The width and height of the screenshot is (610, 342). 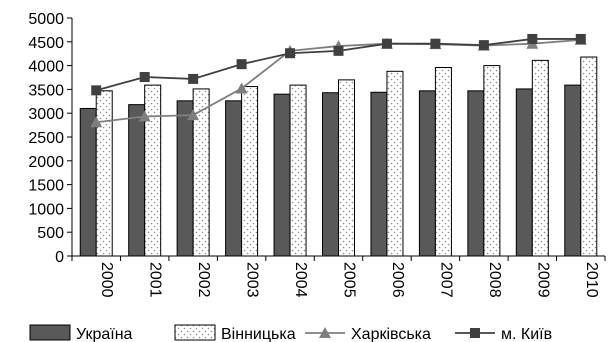 I want to click on x-tick-label: 2005, so click(x=349, y=280).